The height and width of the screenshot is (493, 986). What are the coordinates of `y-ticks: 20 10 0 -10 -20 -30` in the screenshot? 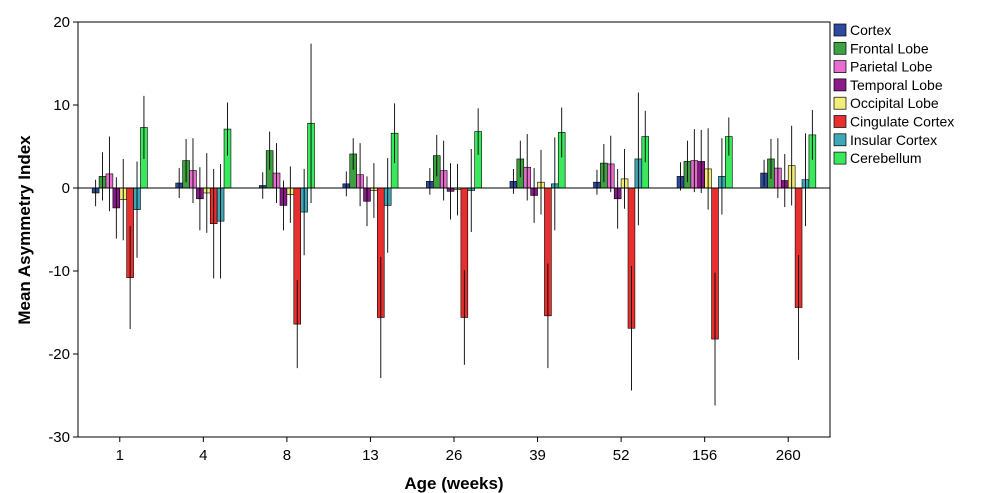 It's located at (63, 230).